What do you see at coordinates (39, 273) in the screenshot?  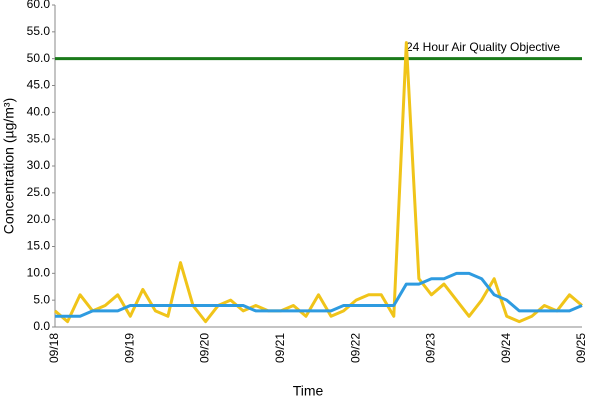 I see `y-tick-label: 10.0` at bounding box center [39, 273].